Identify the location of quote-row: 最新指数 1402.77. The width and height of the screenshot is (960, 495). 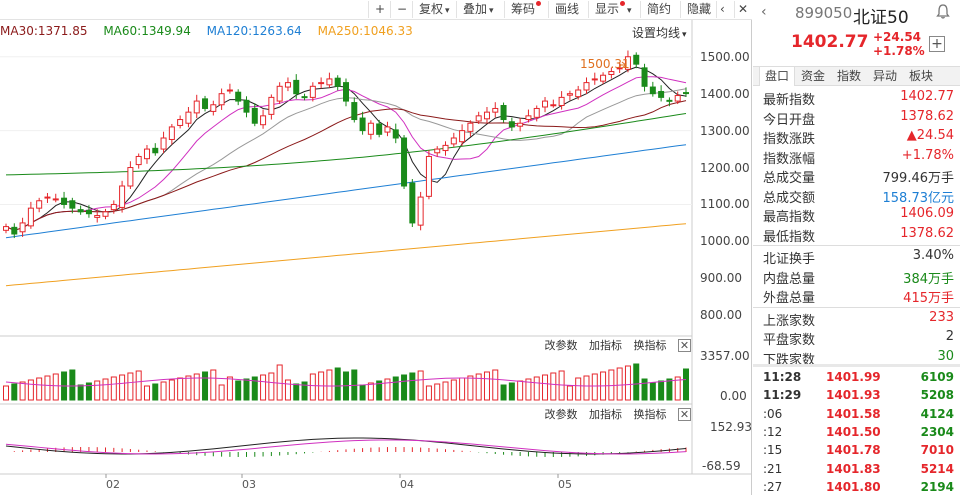
(857, 98).